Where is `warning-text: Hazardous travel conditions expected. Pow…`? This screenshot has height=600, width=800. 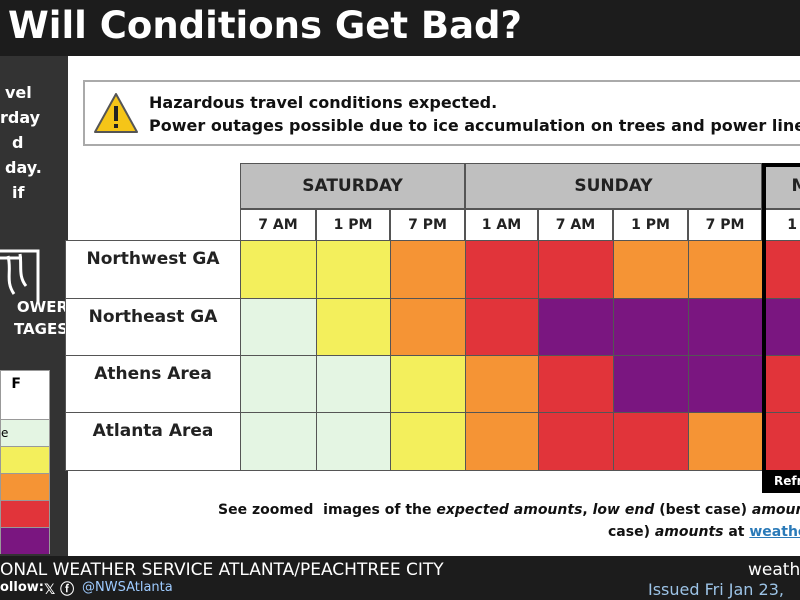 warning-text: Hazardous travel conditions expected. Pow… is located at coordinates (474, 114).